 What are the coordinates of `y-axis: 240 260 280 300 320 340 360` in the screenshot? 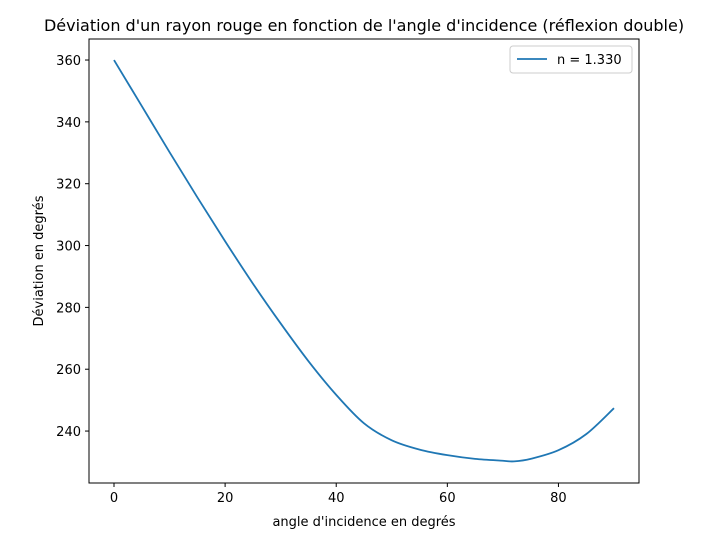 It's located at (72, 247).